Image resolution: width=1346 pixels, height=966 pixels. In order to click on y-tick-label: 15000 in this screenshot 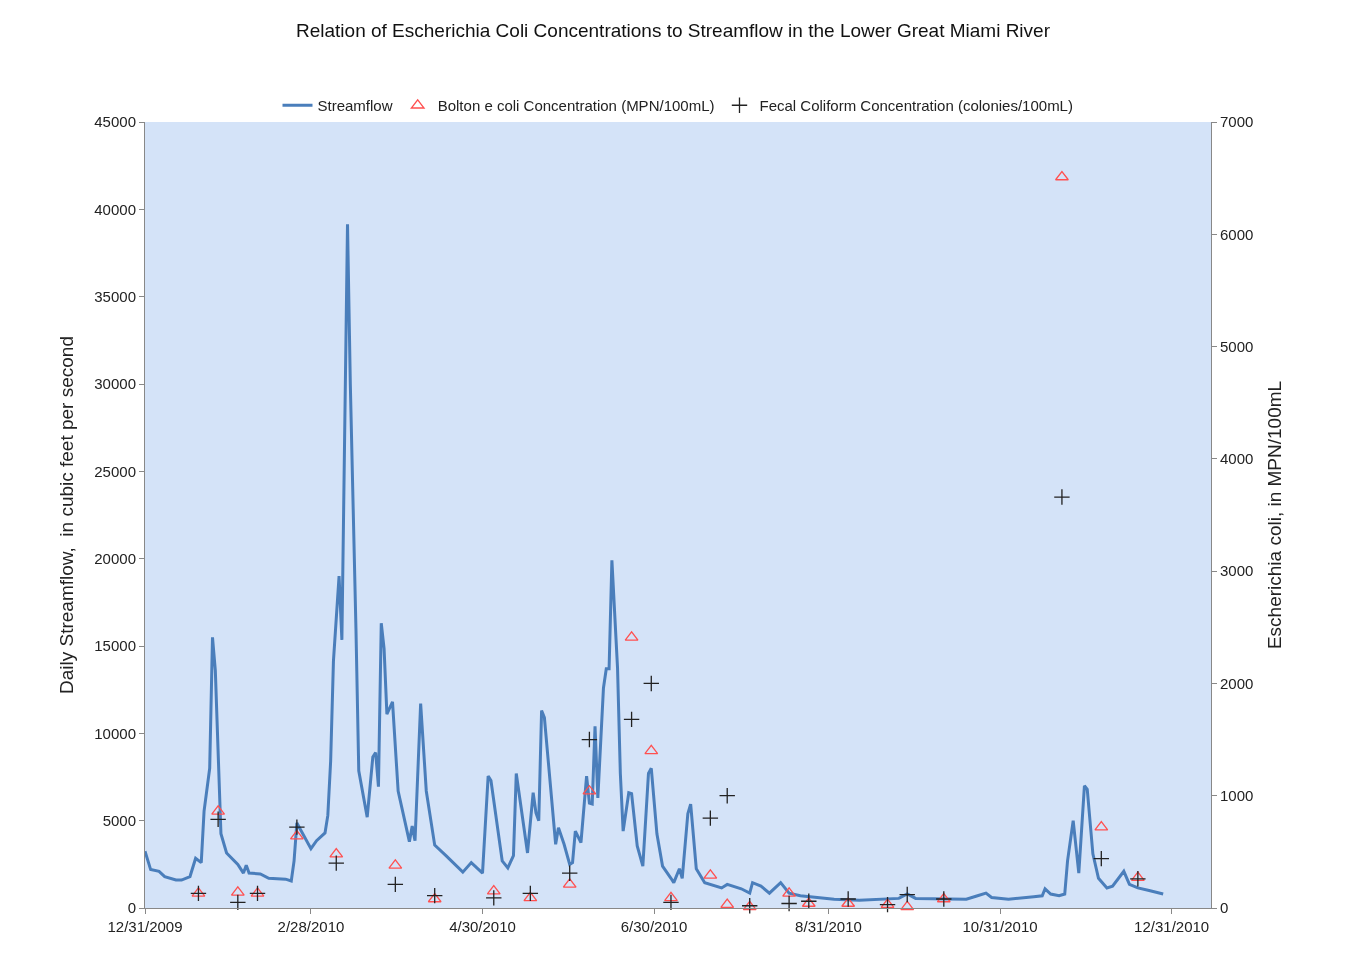, I will do `click(115, 646)`.